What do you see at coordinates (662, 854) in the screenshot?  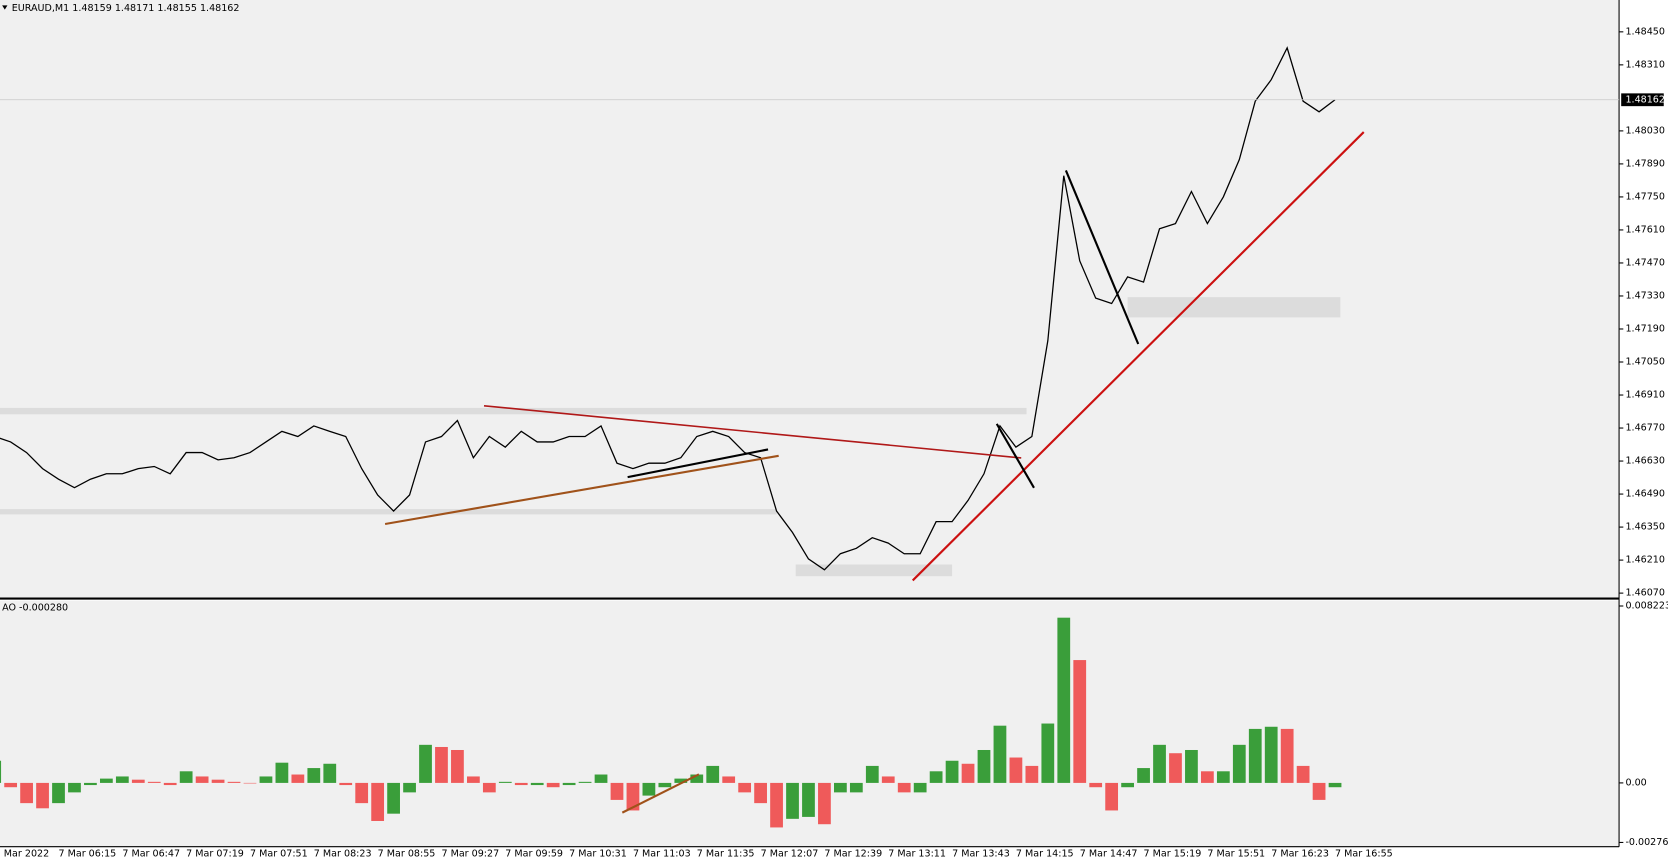 I see `x-tick-label: 7 Mar 11:03` at bounding box center [662, 854].